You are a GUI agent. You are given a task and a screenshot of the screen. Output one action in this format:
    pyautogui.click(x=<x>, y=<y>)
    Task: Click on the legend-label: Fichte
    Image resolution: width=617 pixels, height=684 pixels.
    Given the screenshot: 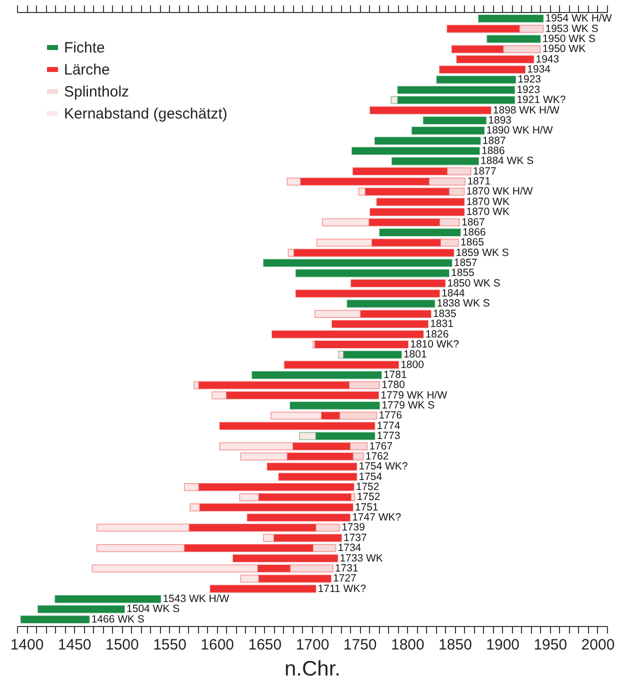 What is the action you would take?
    pyautogui.click(x=84, y=48)
    